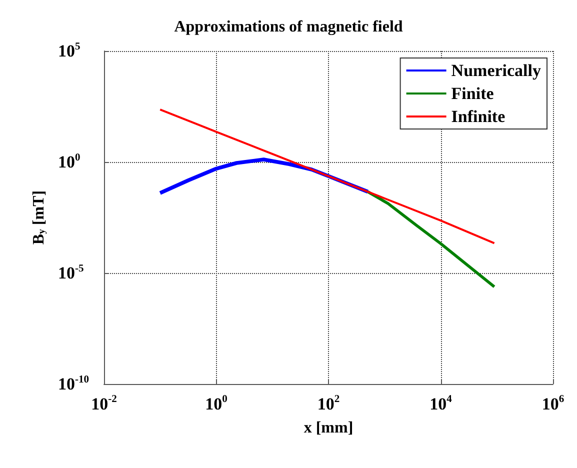 The height and width of the screenshot is (468, 577). I want to click on legend-label: Infinite, so click(478, 116).